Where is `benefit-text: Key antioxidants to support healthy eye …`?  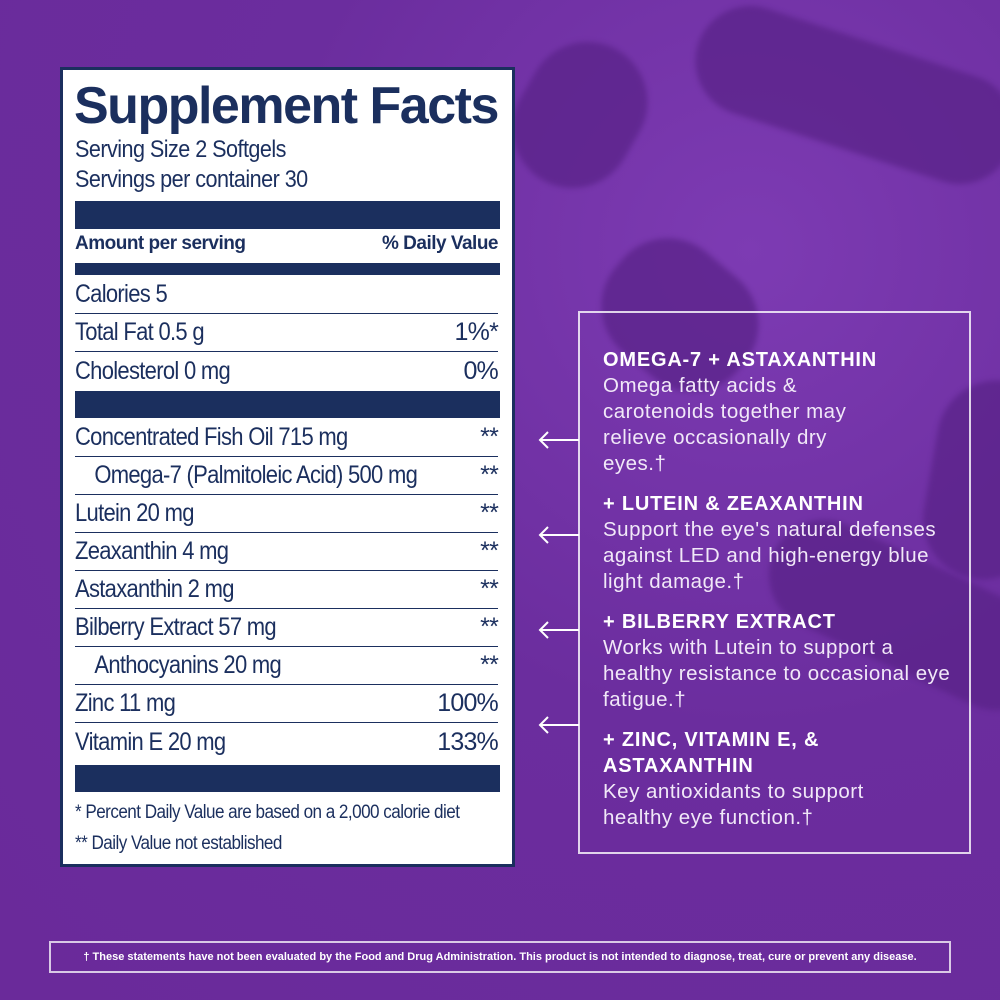 benefit-text: Key antioxidants to support healthy eye … is located at coordinates (733, 804).